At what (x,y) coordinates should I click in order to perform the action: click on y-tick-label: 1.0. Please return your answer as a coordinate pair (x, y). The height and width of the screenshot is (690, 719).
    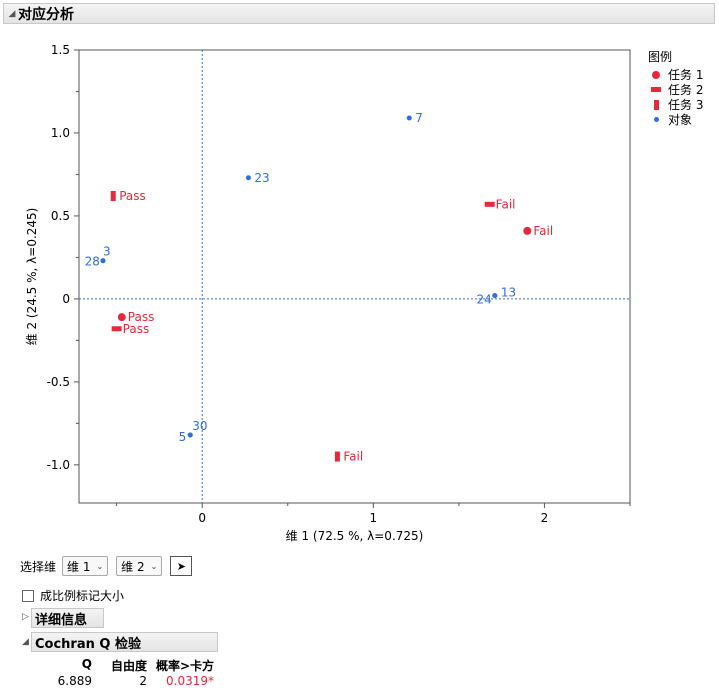
    Looking at the image, I should click on (60, 133).